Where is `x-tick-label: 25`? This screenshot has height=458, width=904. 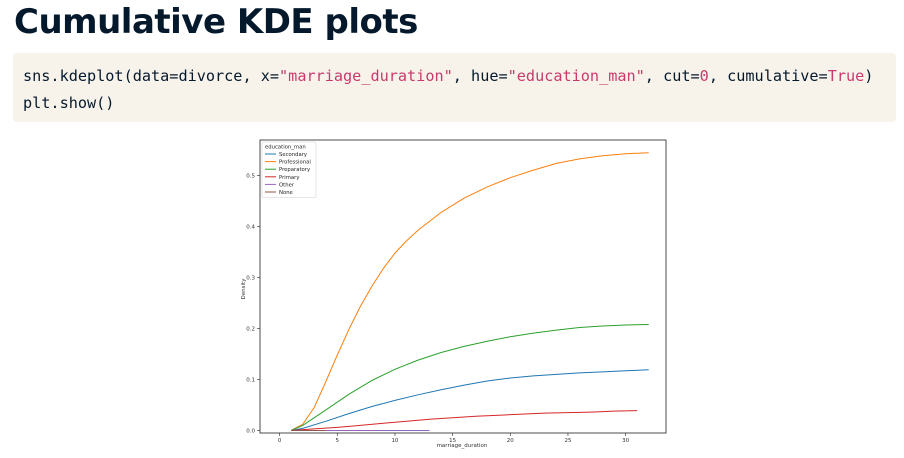
x-tick-label: 25 is located at coordinates (567, 441).